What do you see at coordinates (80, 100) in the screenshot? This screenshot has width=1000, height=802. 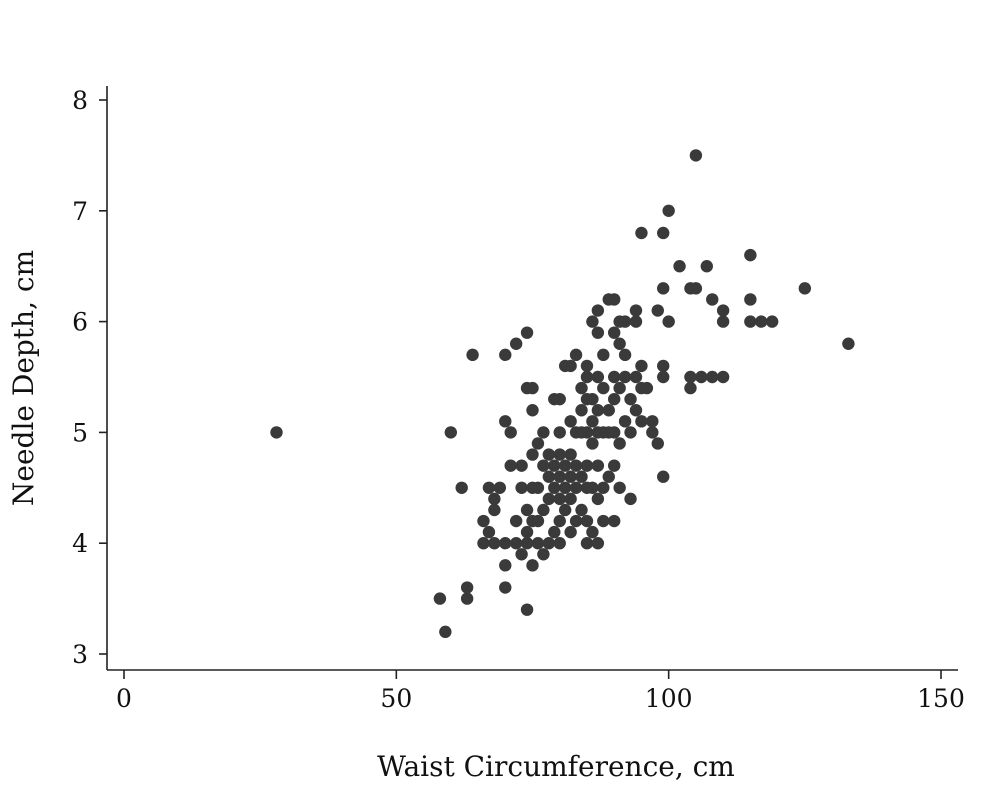 I see `y-tick-label: 8` at bounding box center [80, 100].